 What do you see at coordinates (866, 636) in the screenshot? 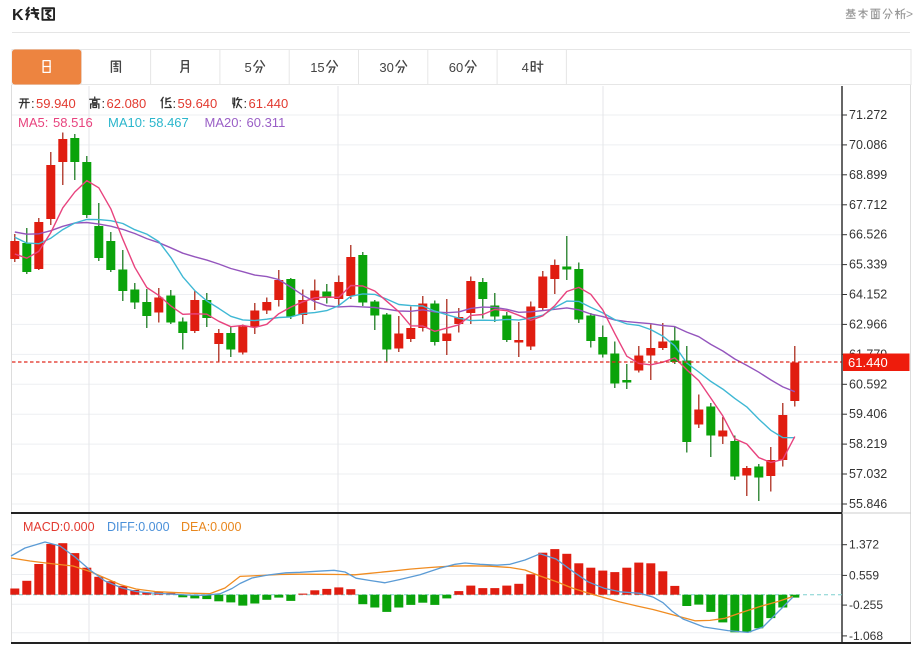
I see `svg-text: -1.068` at bounding box center [866, 636].